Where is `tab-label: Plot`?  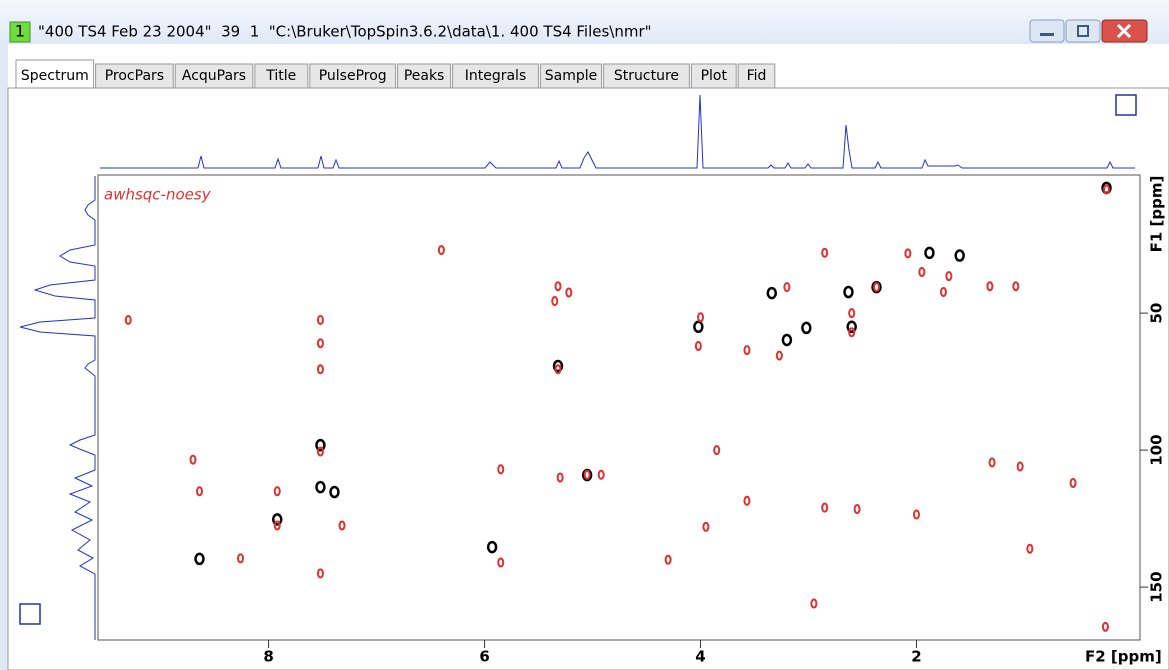 tab-label: Plot is located at coordinates (714, 76).